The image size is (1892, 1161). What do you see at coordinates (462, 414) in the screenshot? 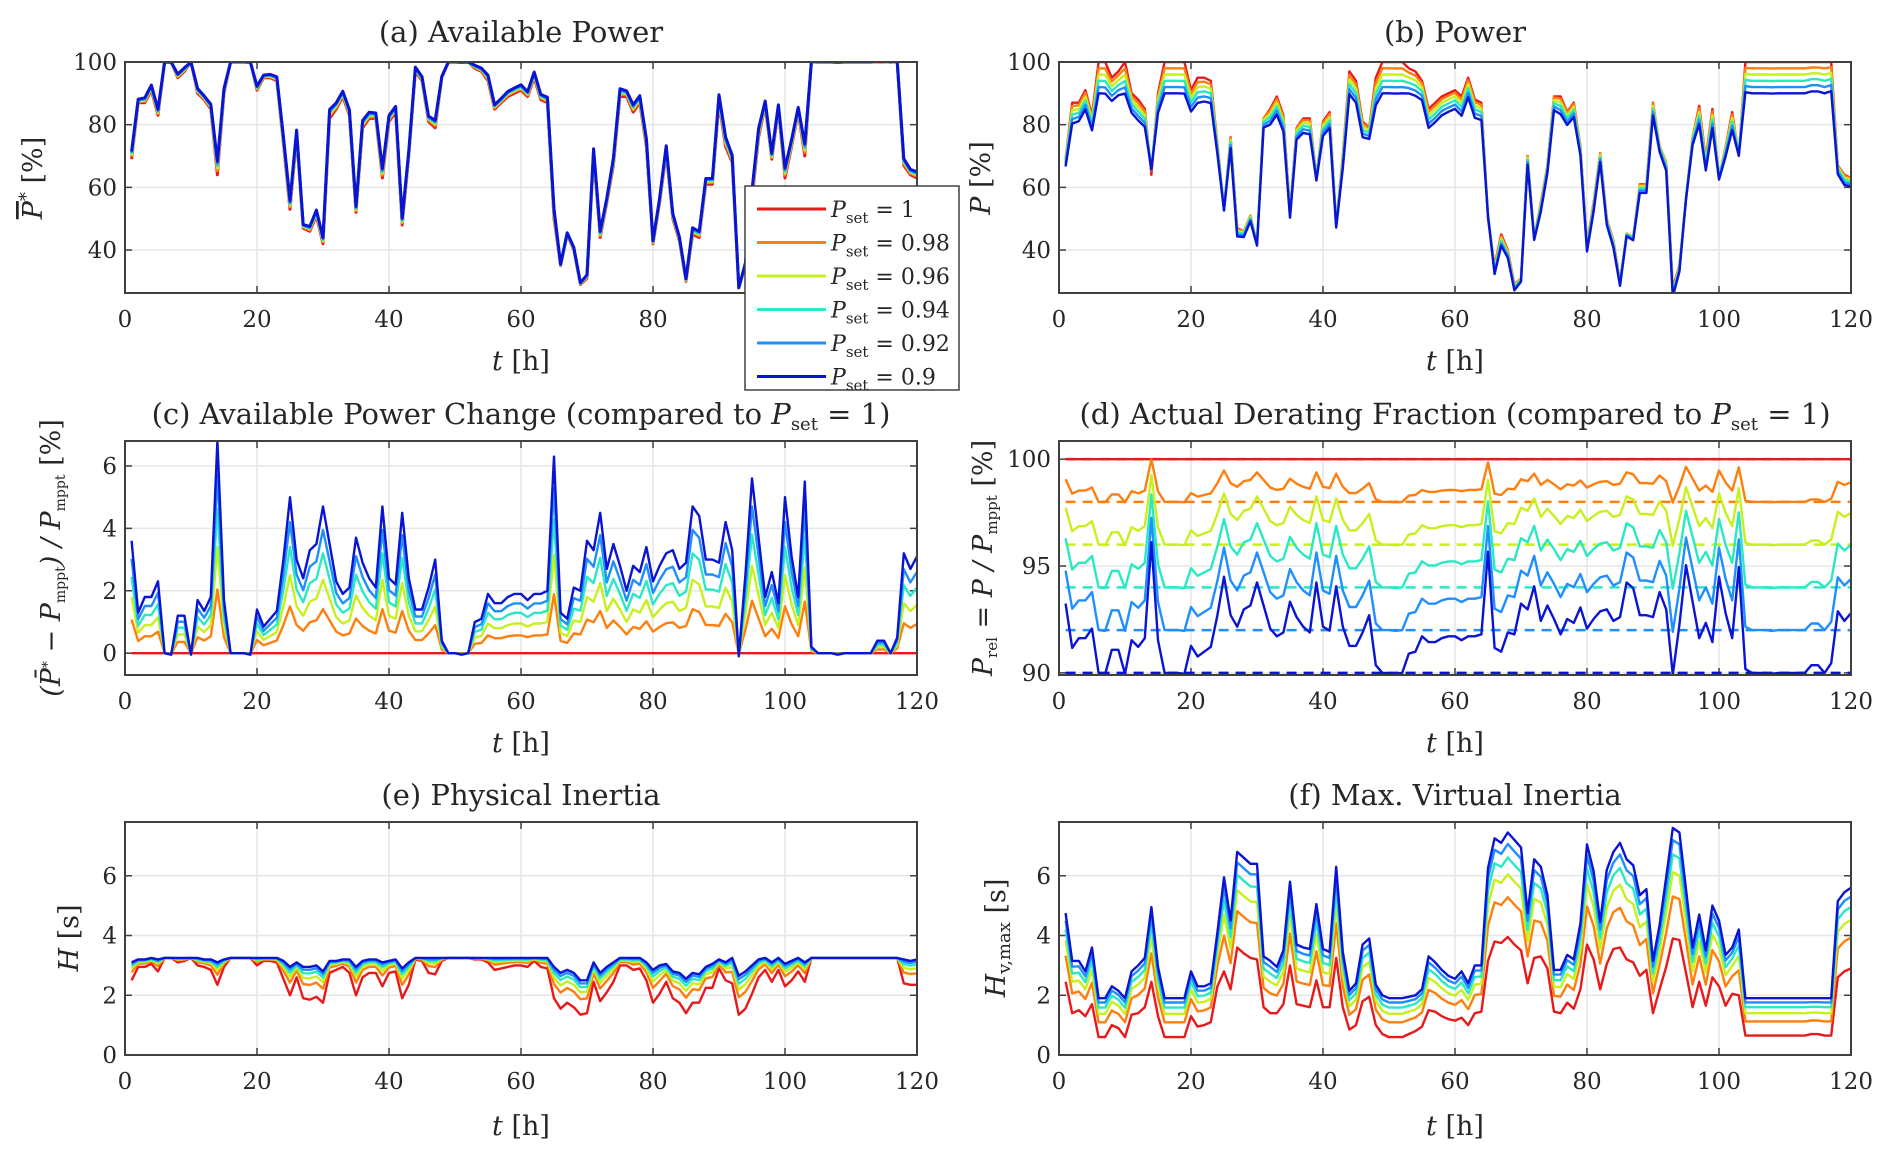
I see `panel-c-title-text: (c) Available Power Change (compared to` at bounding box center [462, 414].